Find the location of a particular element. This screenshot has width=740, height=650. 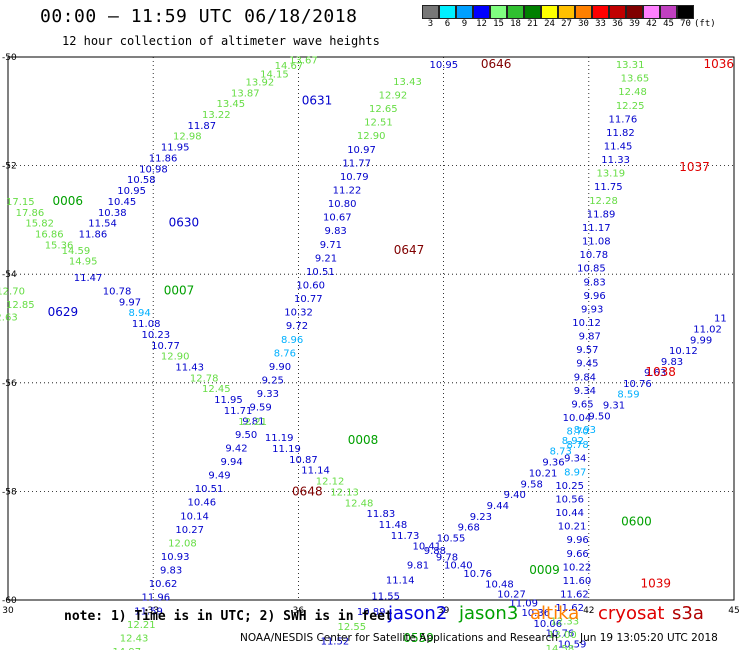

wave-height-label: 11.33 is located at coordinates (615, 160).